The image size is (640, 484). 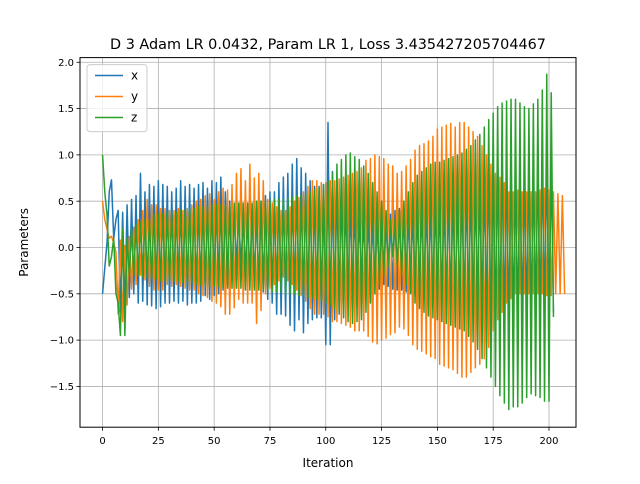 What do you see at coordinates (102, 441) in the screenshot?
I see `x-tick-label: 0` at bounding box center [102, 441].